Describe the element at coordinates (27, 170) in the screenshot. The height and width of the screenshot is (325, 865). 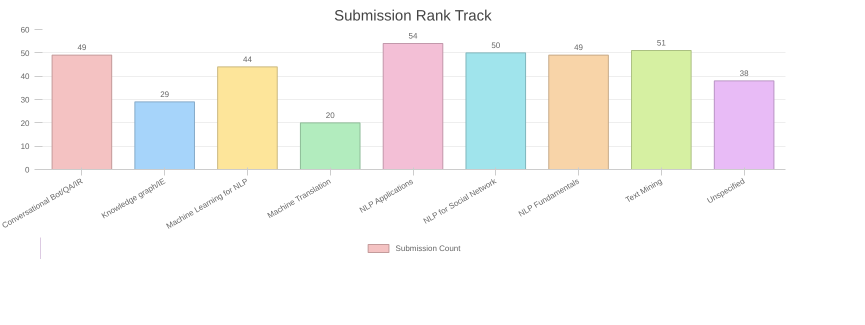
I see `y-tick-label: 0` at that location.